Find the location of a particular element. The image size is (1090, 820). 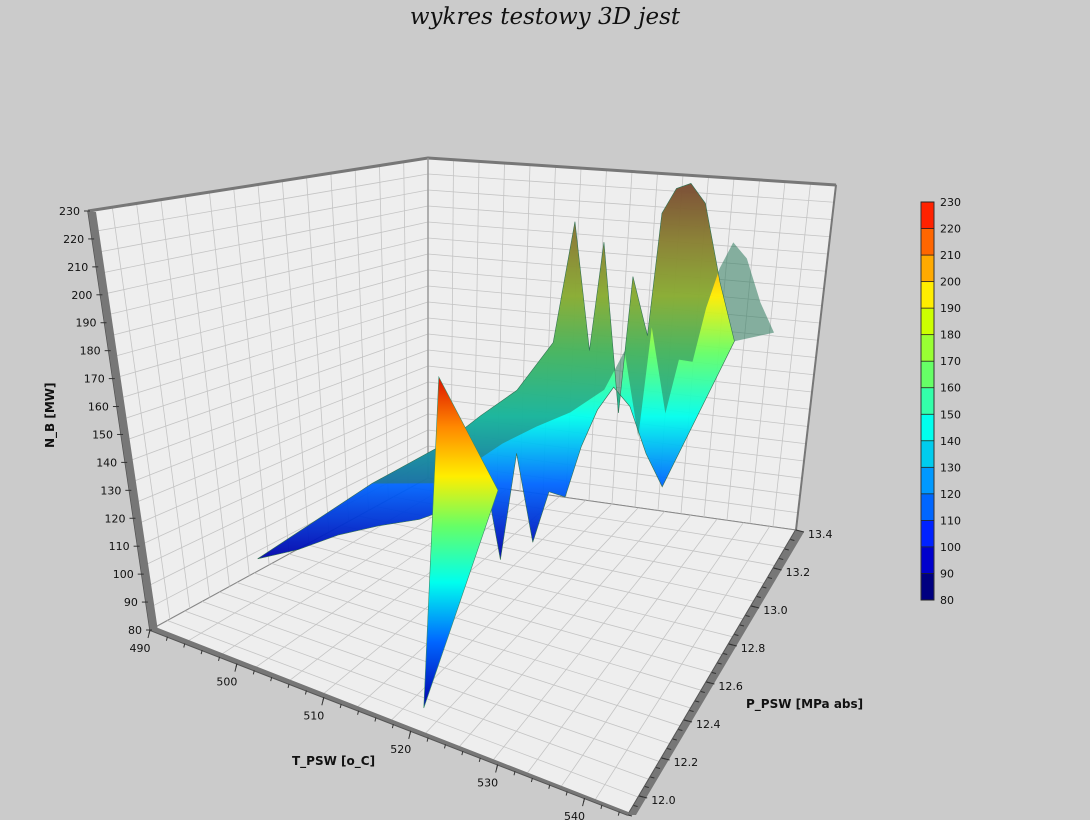

colorbar-label: 130 is located at coordinates (950, 467).